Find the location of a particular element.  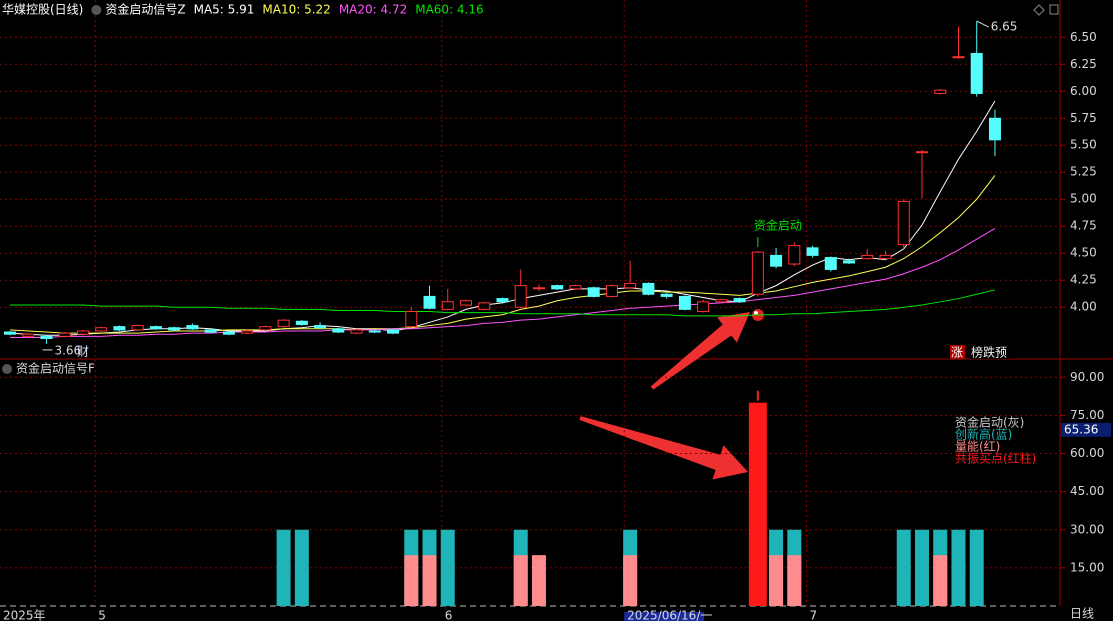

y-tick-label: 5.75 is located at coordinates (1083, 118).